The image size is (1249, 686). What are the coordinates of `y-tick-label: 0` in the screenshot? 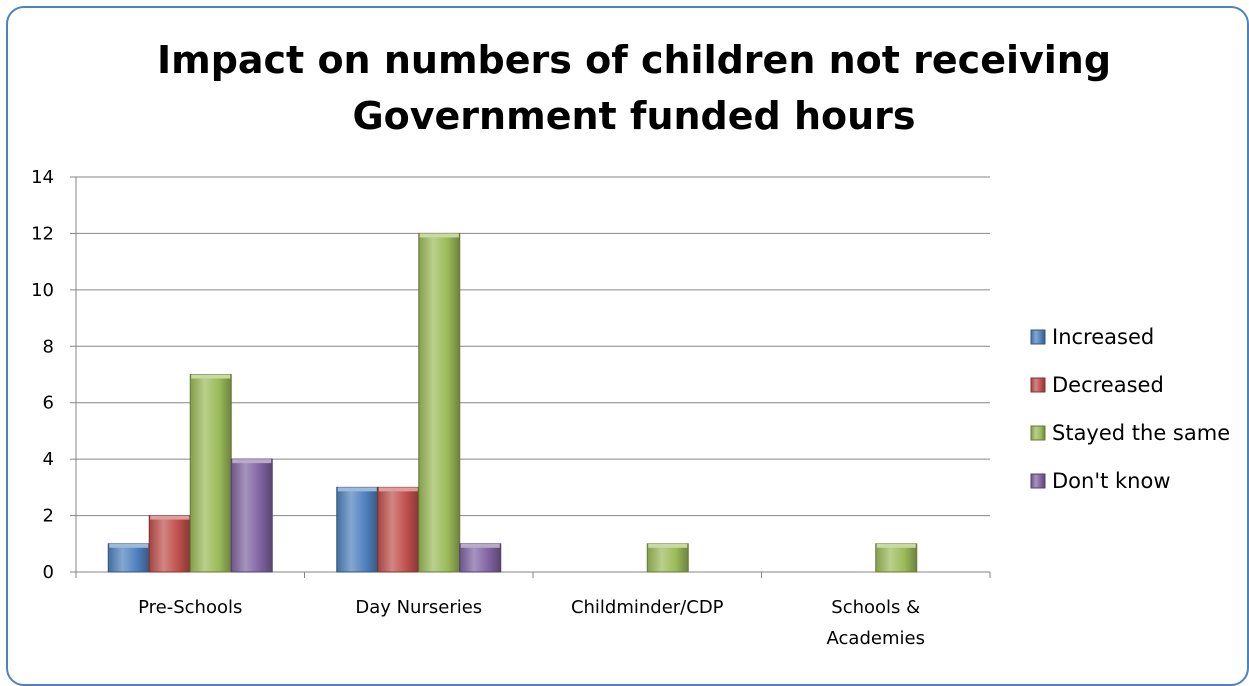 It's located at (48, 572).